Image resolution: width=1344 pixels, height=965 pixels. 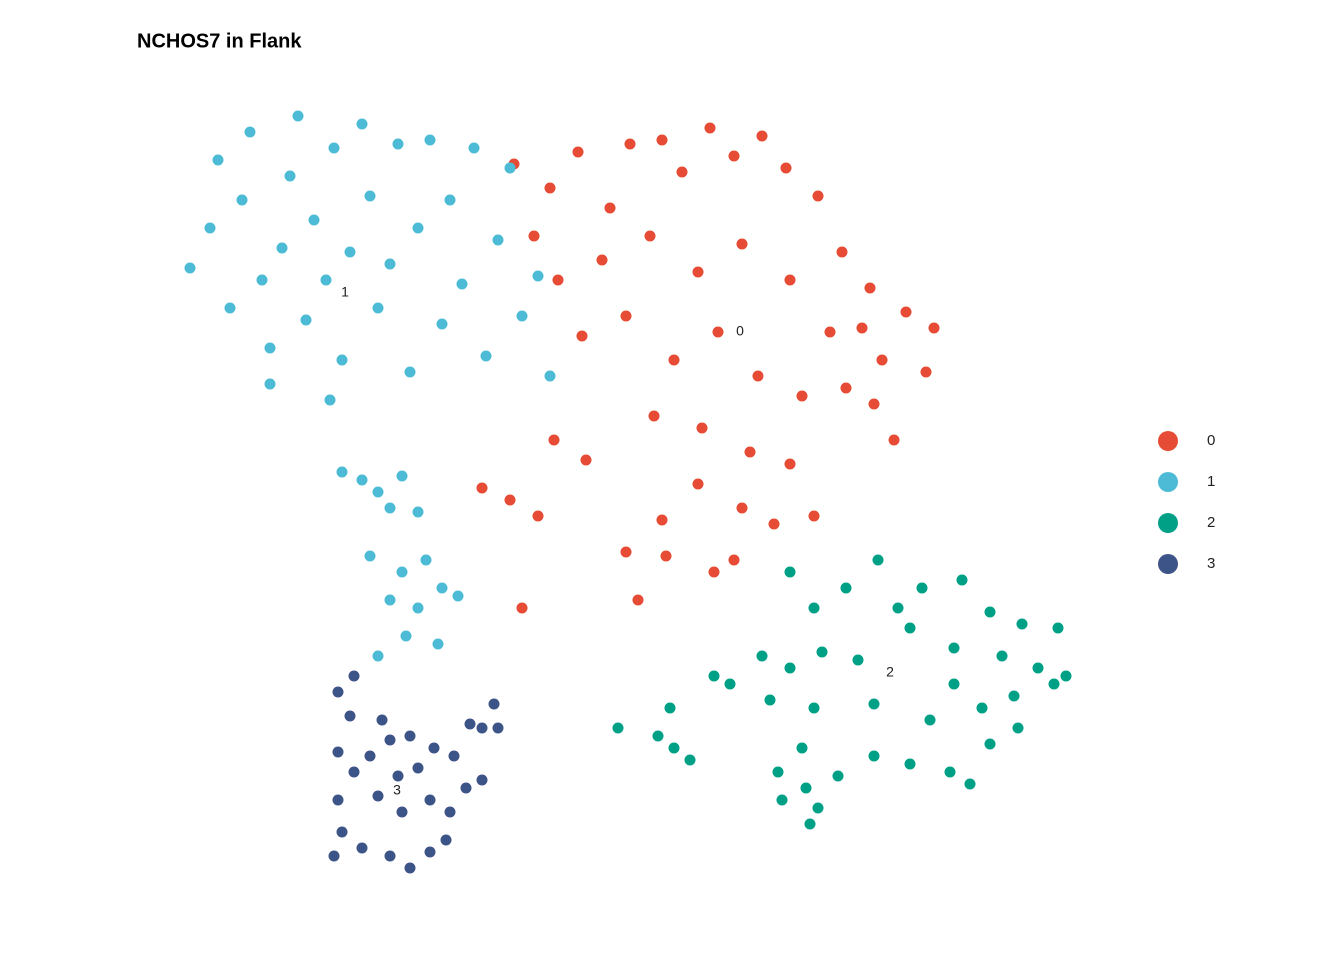 I want to click on cluster-label: 0, so click(x=740, y=331).